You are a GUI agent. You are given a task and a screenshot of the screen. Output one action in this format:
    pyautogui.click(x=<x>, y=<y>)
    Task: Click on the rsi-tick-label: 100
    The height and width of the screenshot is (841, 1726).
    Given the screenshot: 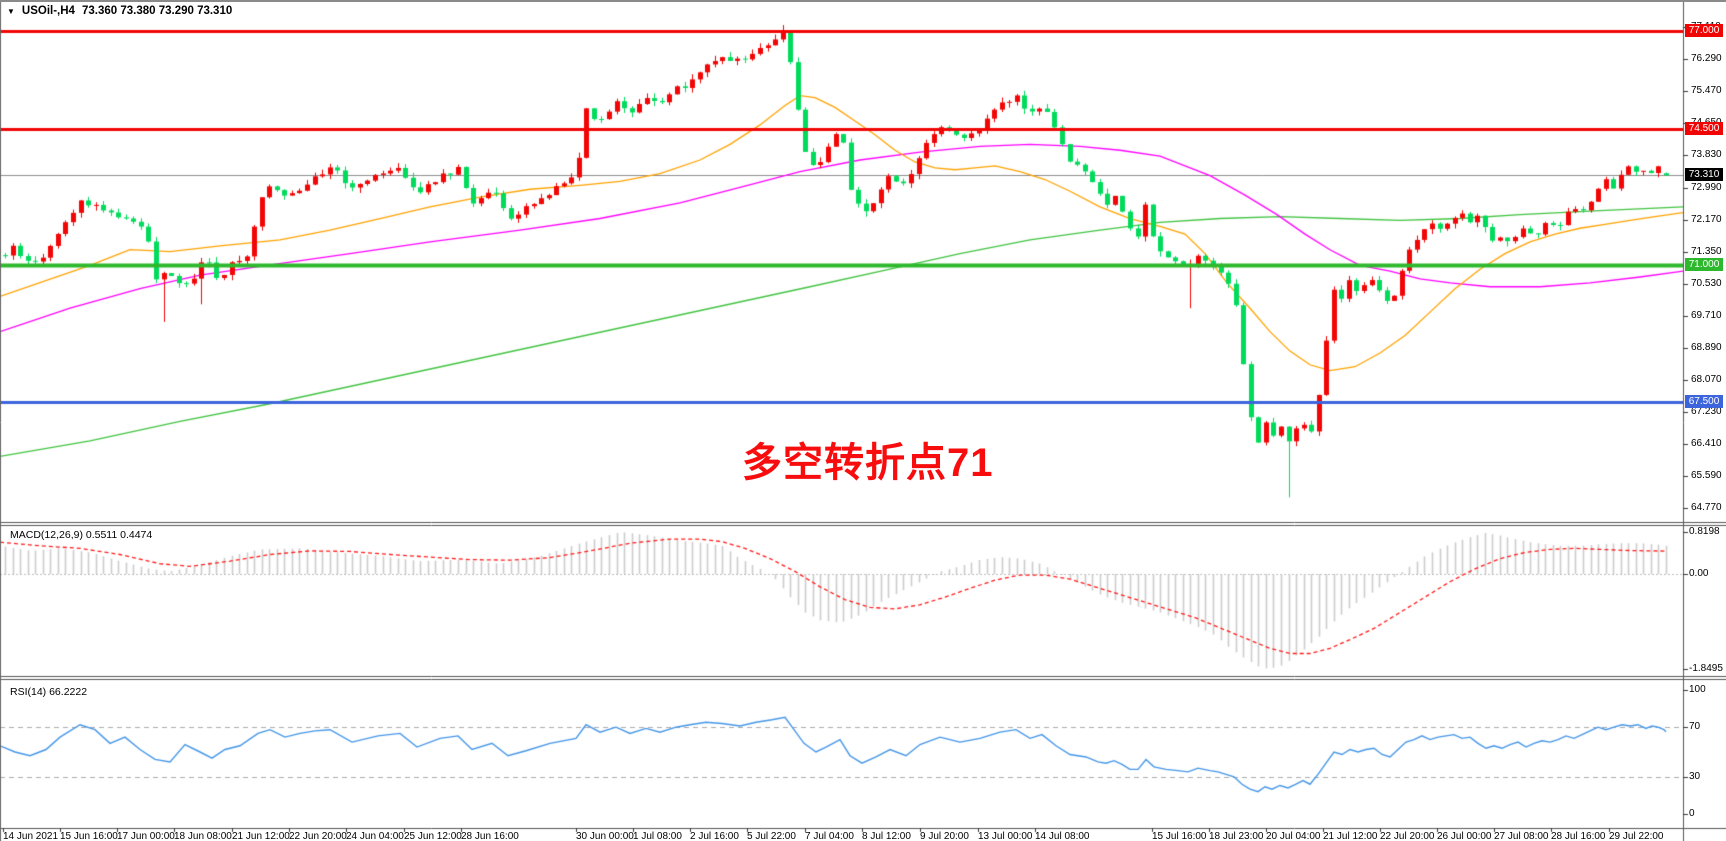 What is the action you would take?
    pyautogui.click(x=1697, y=689)
    